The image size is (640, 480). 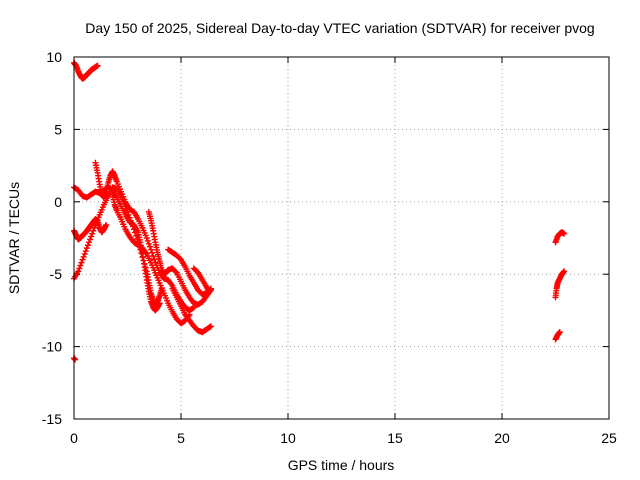 I want to click on x-axis-title: GPS time / hours, so click(x=341, y=465).